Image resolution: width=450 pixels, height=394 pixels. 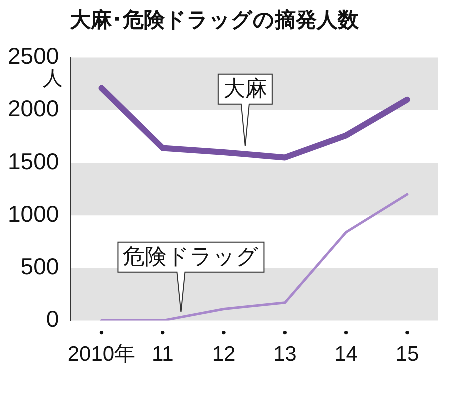 What do you see at coordinates (224, 354) in the screenshot?
I see `x-tick-label: 12` at bounding box center [224, 354].